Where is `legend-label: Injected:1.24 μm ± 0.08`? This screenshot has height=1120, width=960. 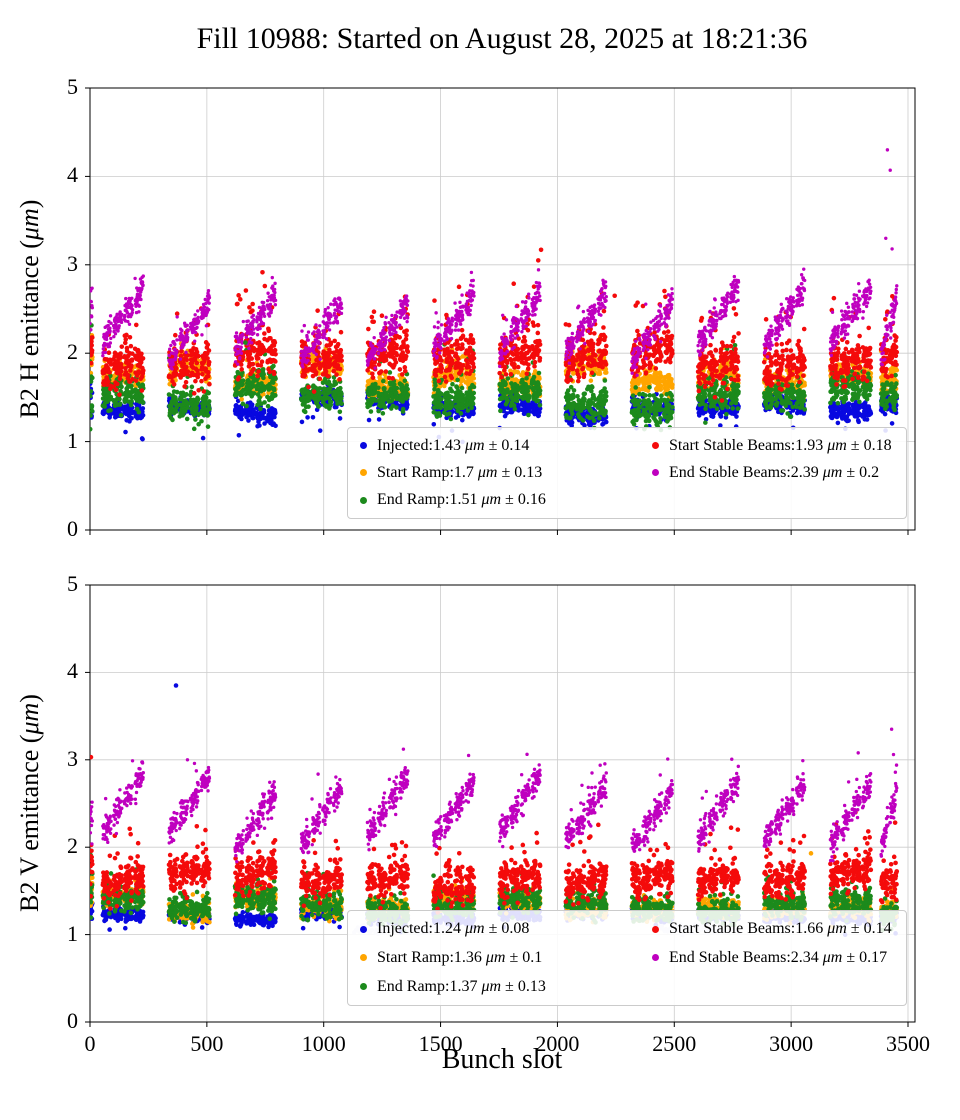
legend-label: Injected:1.24 μm ± 0.08 is located at coordinates (453, 929).